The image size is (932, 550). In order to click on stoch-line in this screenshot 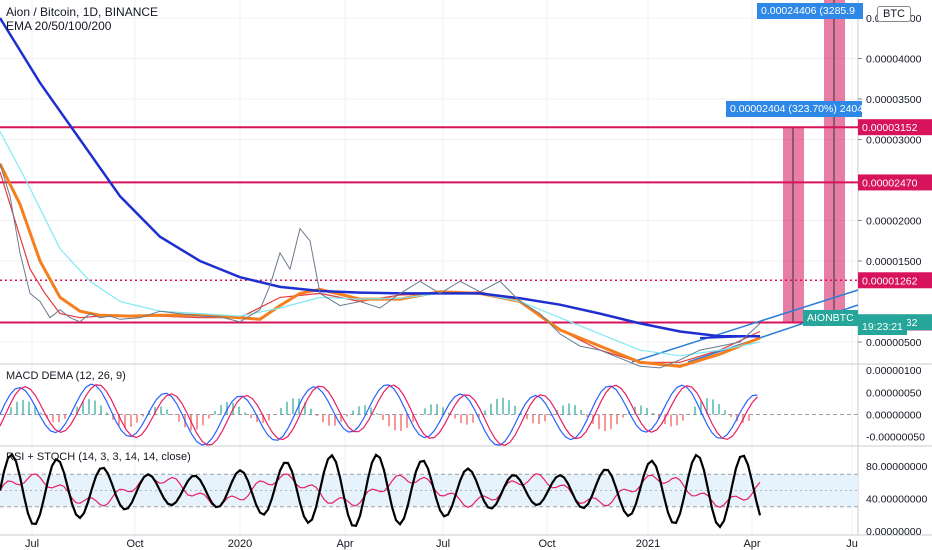, I will do `click(381, 490)`.